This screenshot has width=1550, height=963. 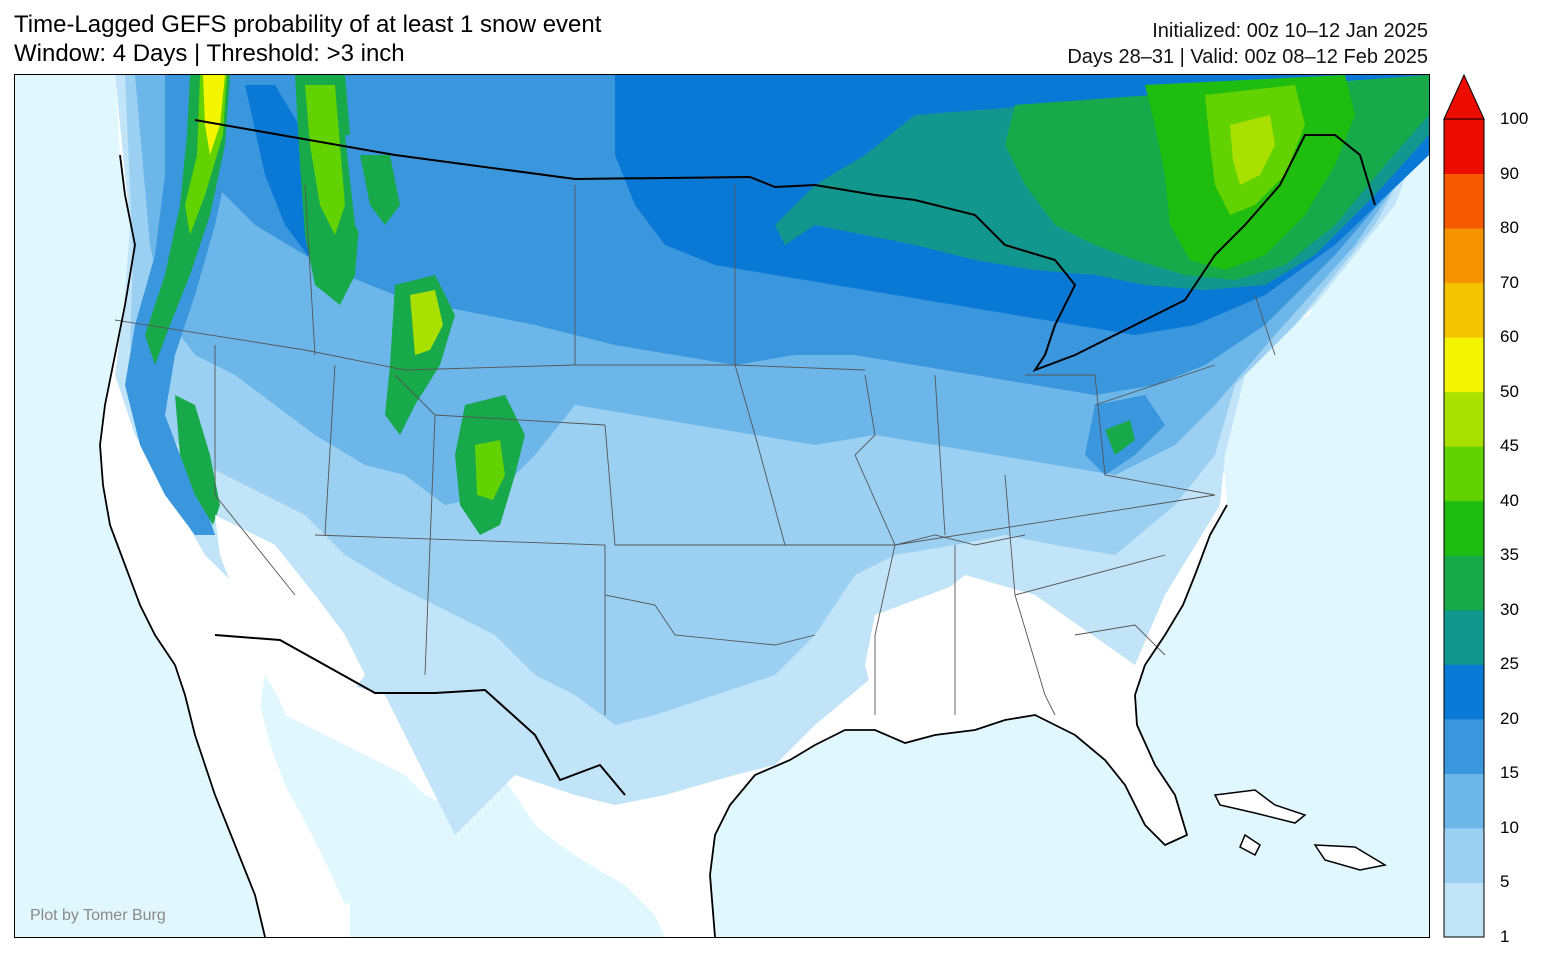 I want to click on montana-green, so click(x=380, y=190).